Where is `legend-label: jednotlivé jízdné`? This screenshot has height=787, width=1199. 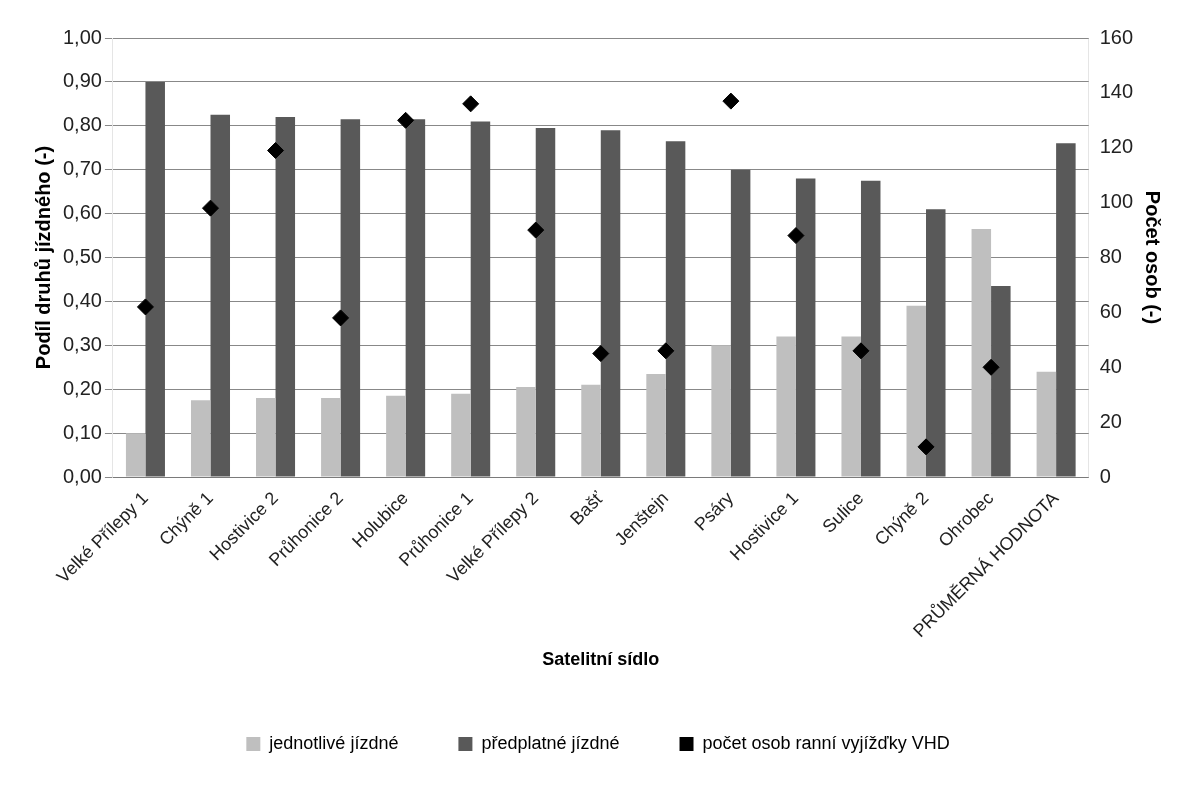 legend-label: jednotlivé jízdné is located at coordinates (333, 742).